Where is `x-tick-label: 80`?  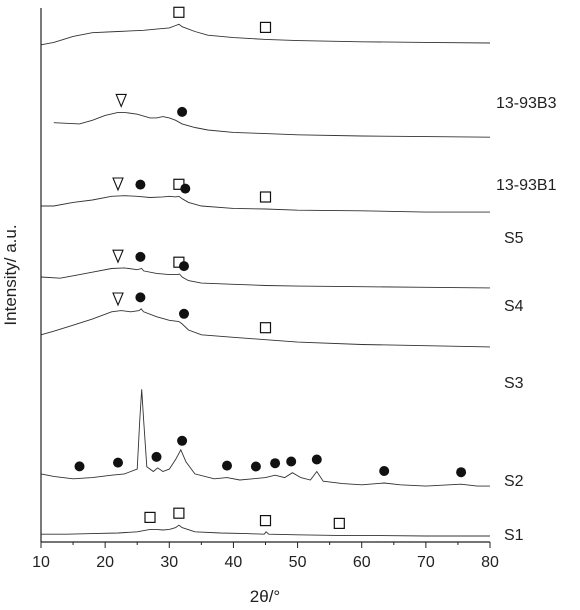 x-tick-label: 80 is located at coordinates (490, 562).